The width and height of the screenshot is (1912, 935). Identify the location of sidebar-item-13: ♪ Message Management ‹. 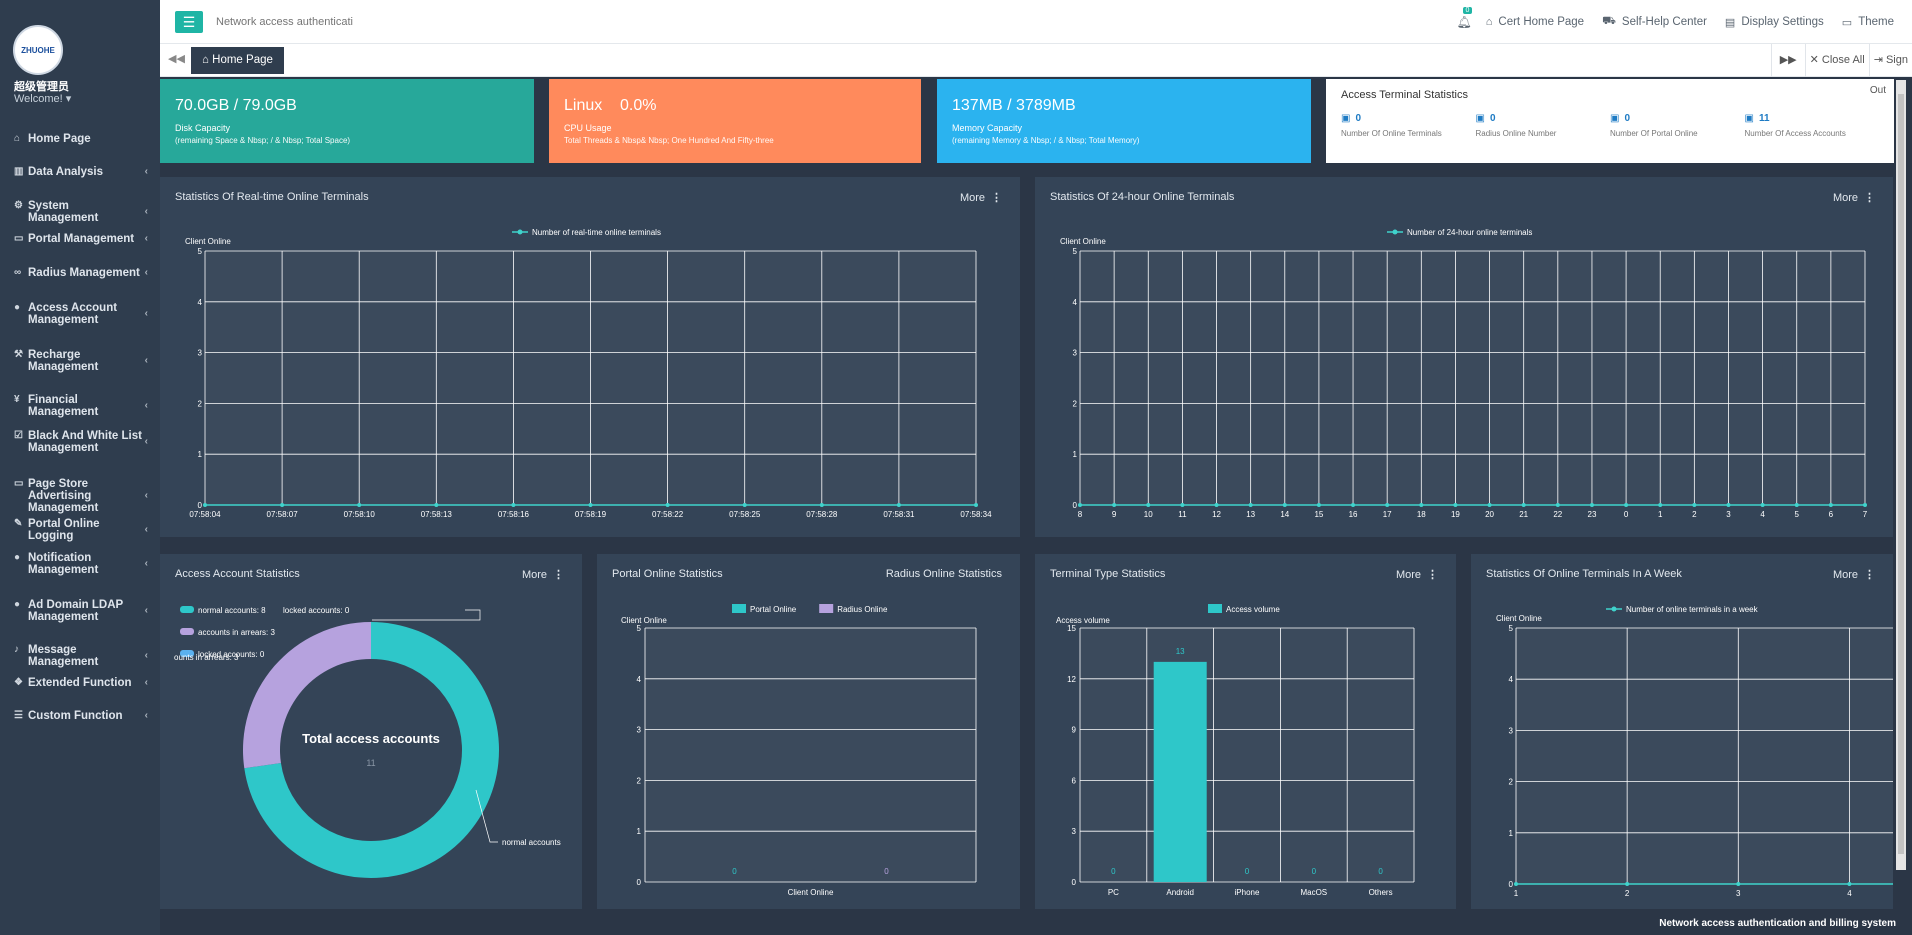
(80, 656).